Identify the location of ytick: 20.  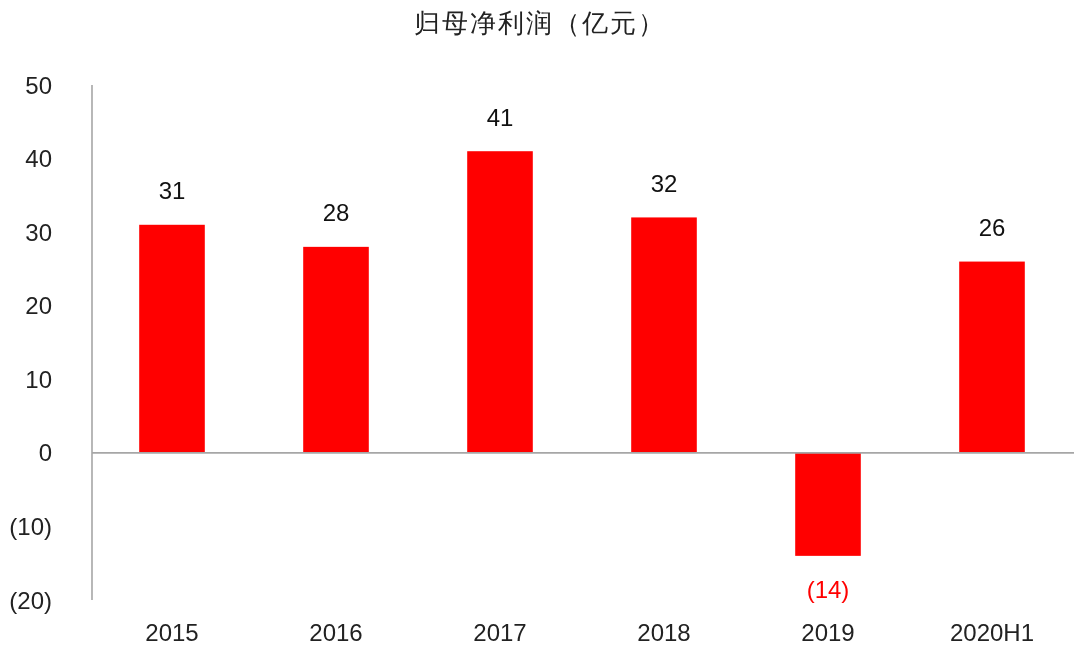
(38, 306).